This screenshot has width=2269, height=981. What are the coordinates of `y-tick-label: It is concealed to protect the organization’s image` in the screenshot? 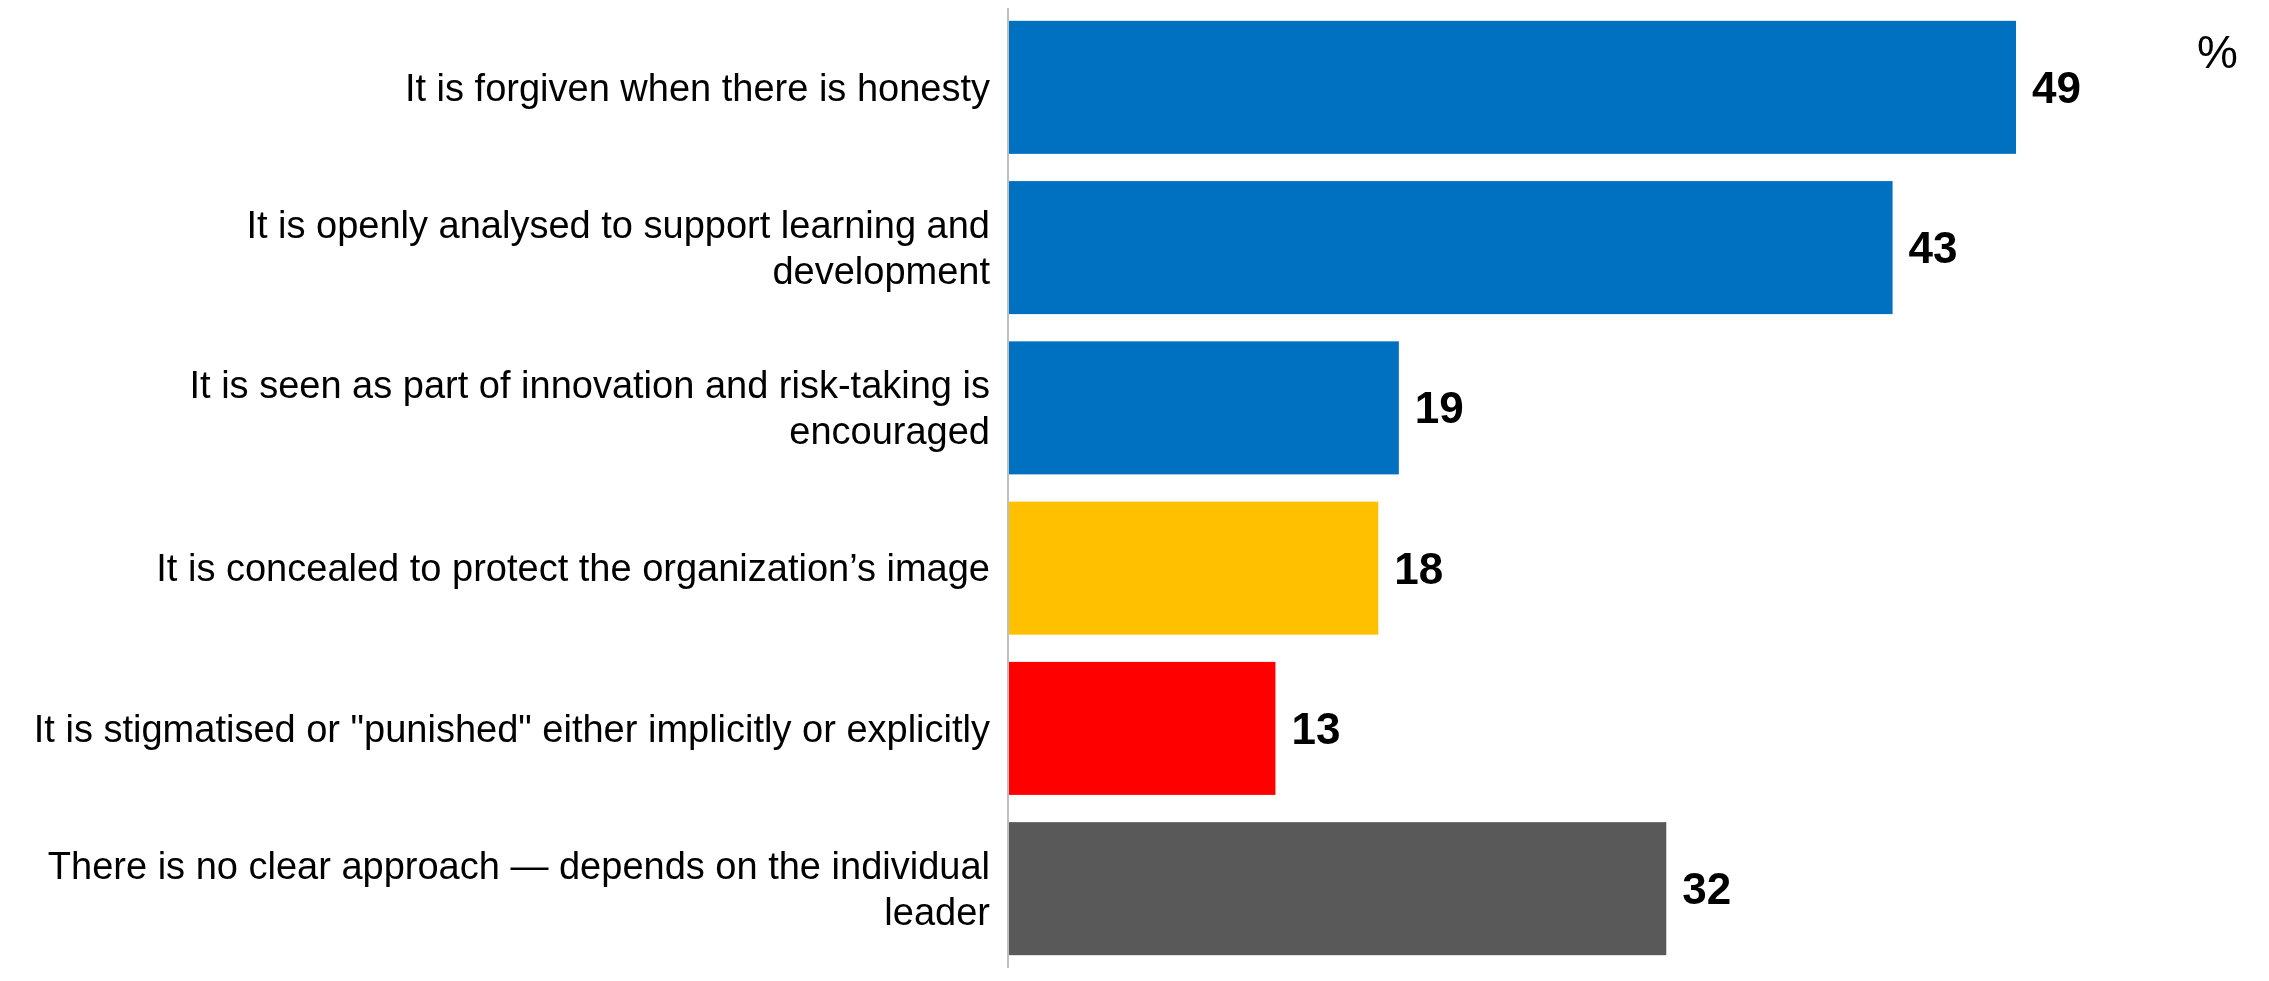 It's located at (573, 568).